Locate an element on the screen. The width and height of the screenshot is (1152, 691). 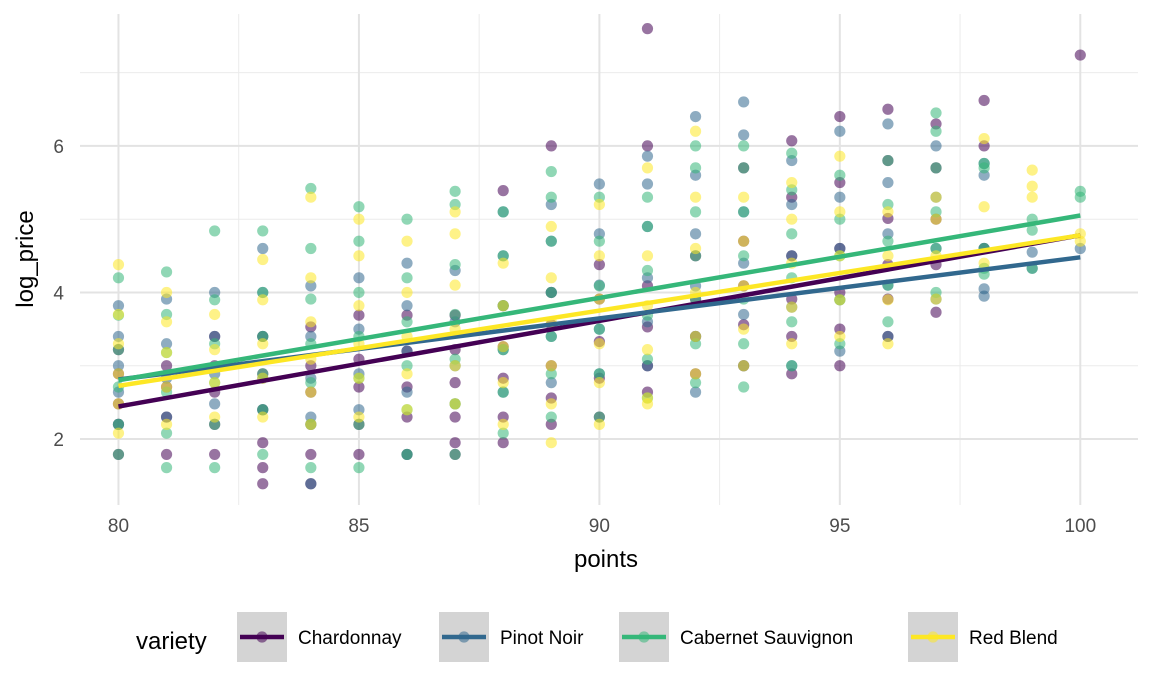
y-axis-title: log_price is located at coordinates (25, 258).